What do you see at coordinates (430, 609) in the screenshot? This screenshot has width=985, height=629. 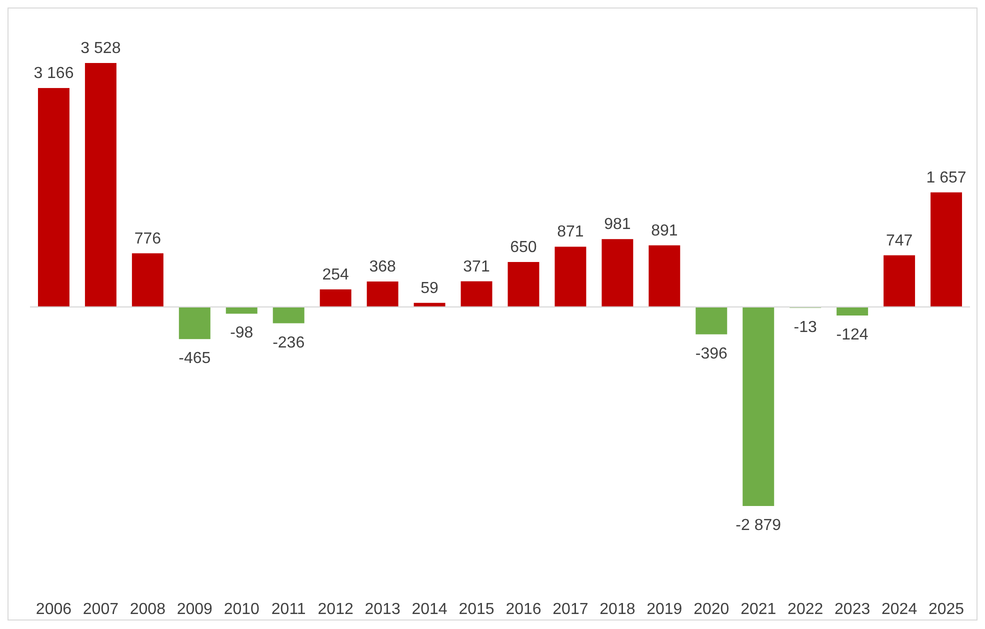 I see `x-tick-label: 2014` at bounding box center [430, 609].